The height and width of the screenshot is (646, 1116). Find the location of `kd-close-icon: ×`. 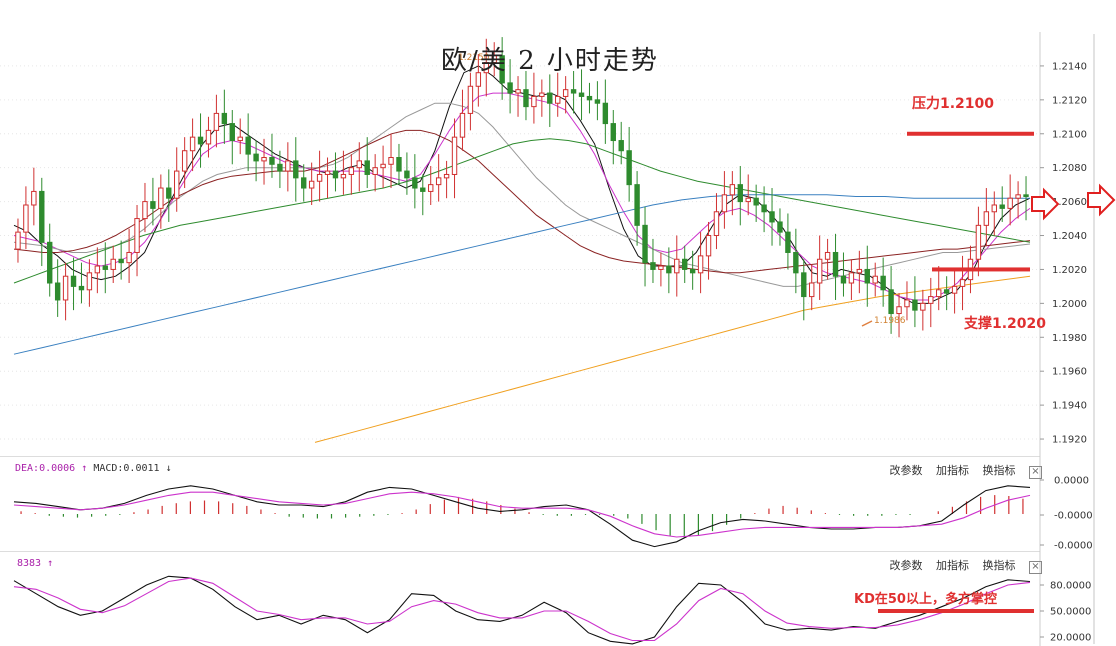

kd-close-icon: × is located at coordinates (1035, 567).